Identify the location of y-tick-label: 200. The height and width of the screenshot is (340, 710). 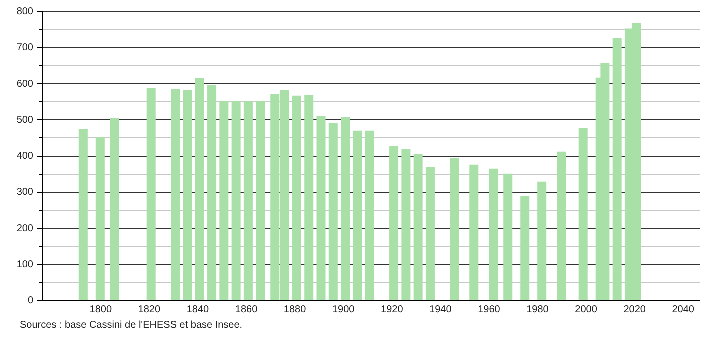
(25, 228).